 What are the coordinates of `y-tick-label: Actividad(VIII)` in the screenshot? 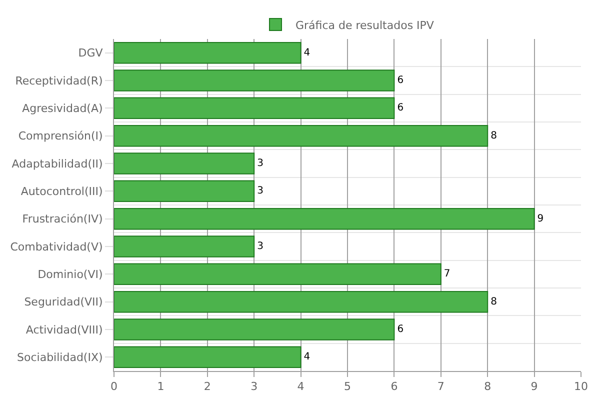 It's located at (64, 329).